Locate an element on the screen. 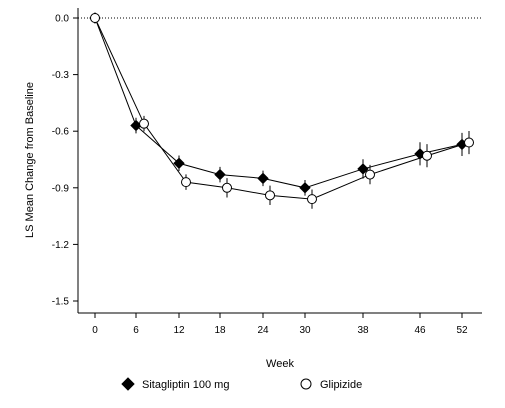 The image size is (505, 408). y-tick-label: -0.6 is located at coordinates (61, 132).